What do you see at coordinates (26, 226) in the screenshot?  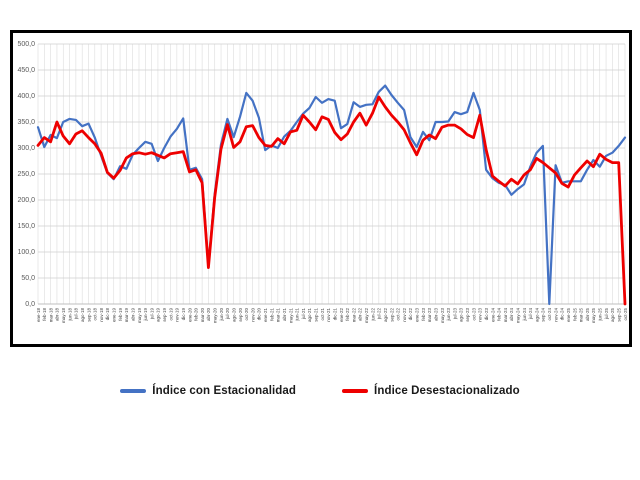 I see `y-tick-label: 150,0` at bounding box center [26, 226].